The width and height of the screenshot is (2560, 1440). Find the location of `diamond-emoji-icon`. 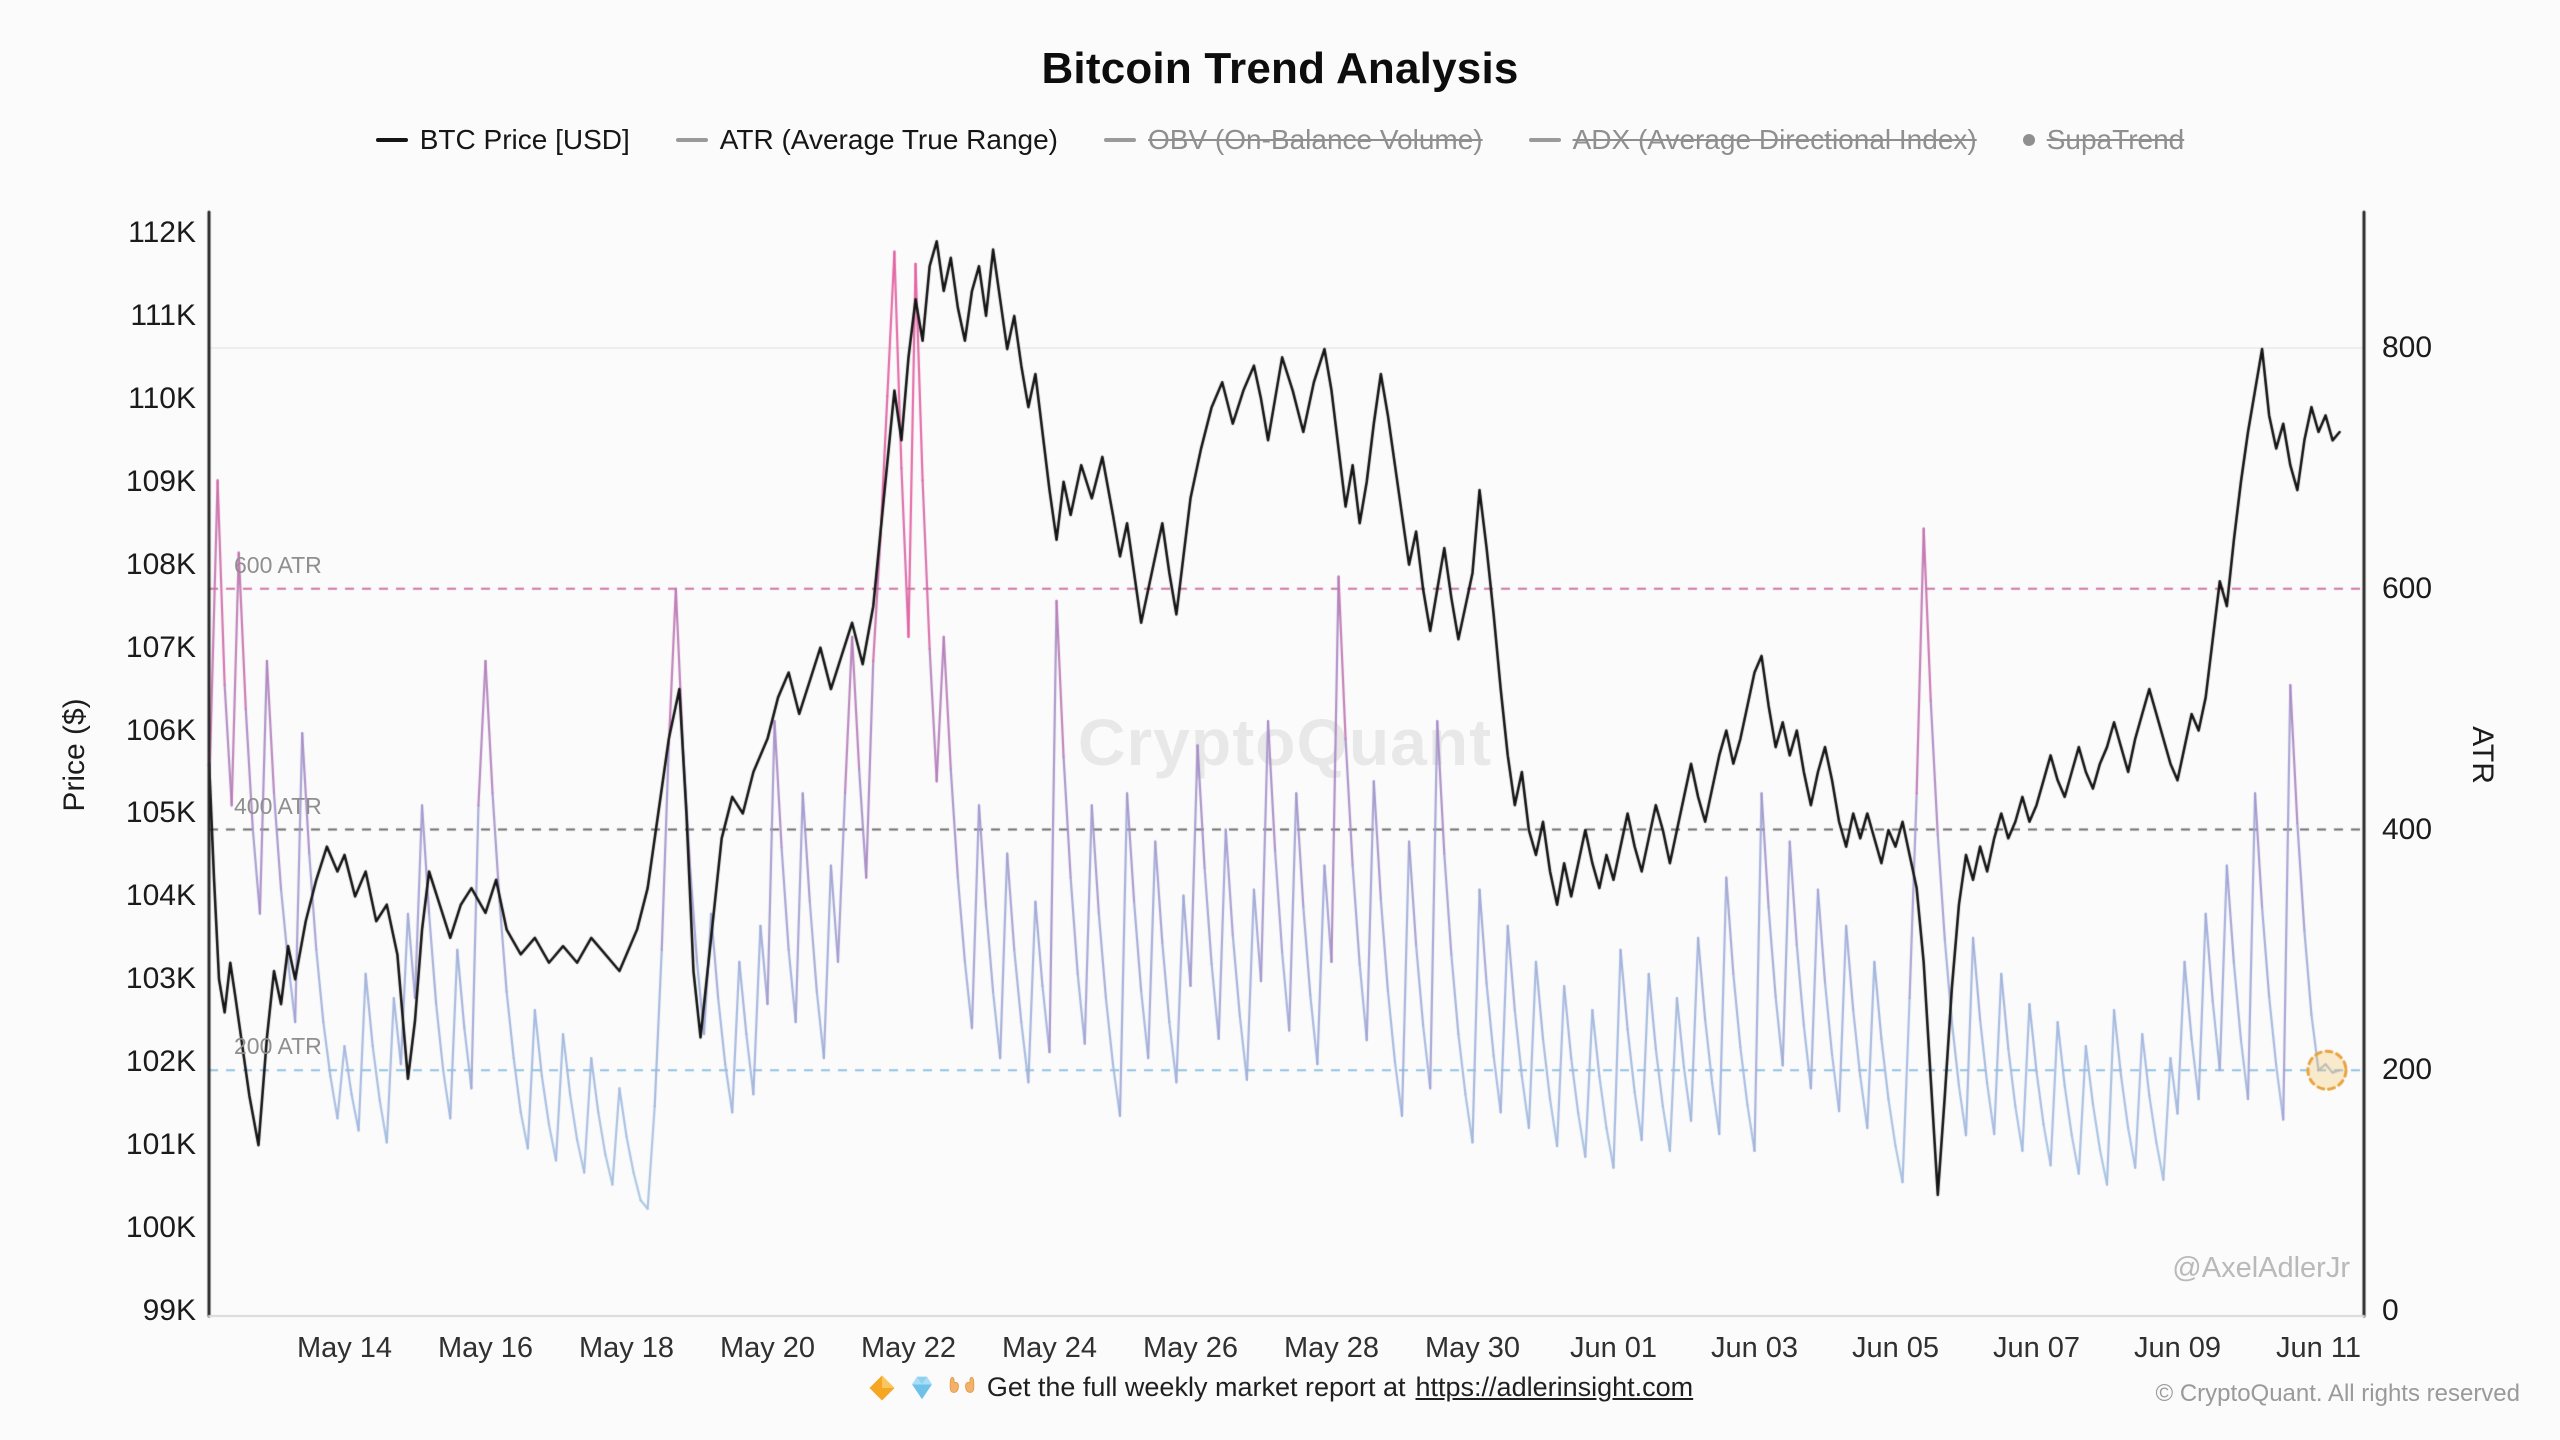

diamond-emoji-icon is located at coordinates (882, 1388).